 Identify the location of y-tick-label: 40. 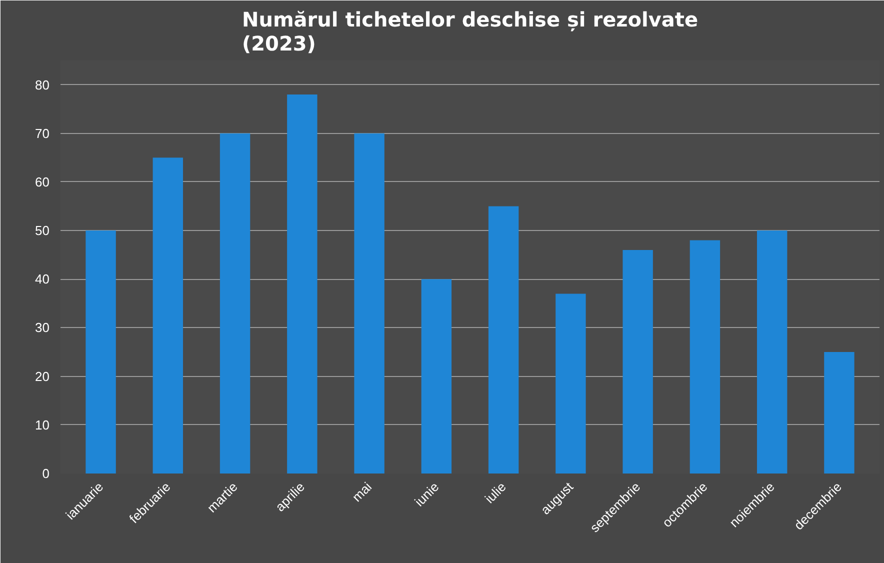
(42, 279).